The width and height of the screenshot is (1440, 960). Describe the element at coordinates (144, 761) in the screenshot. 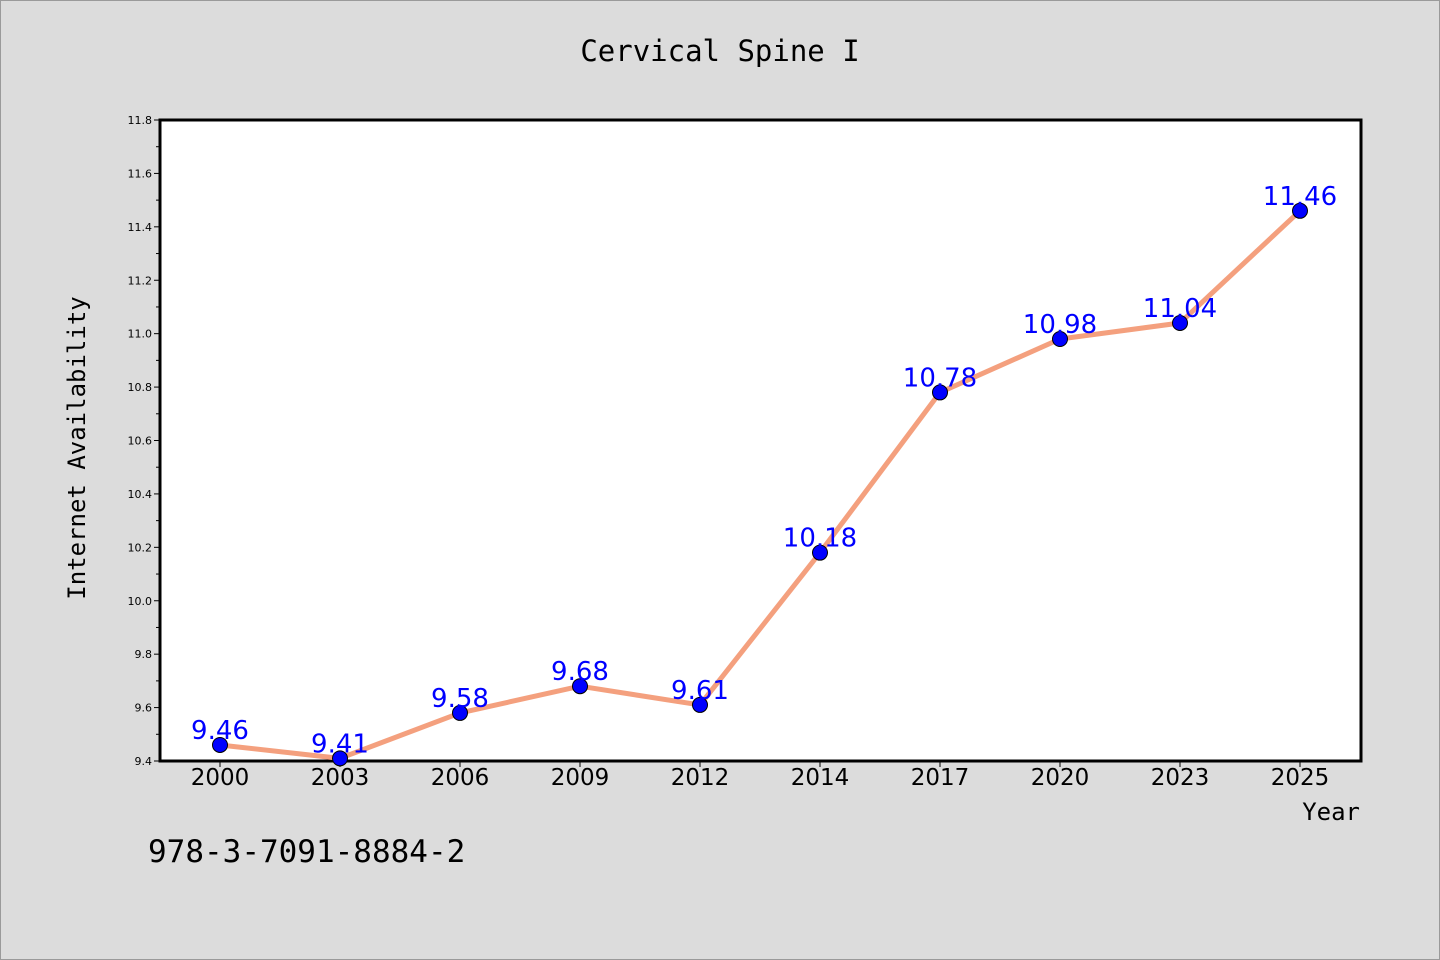

I see `y-tick-label: 9.4` at that location.